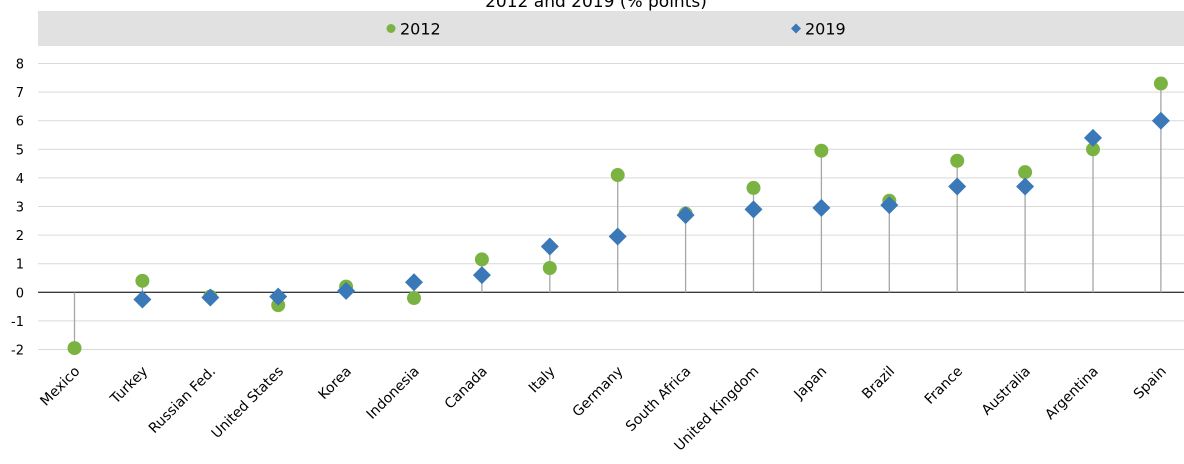 The image size is (1184, 464). I want to click on legend-label: 2012, so click(420, 29).